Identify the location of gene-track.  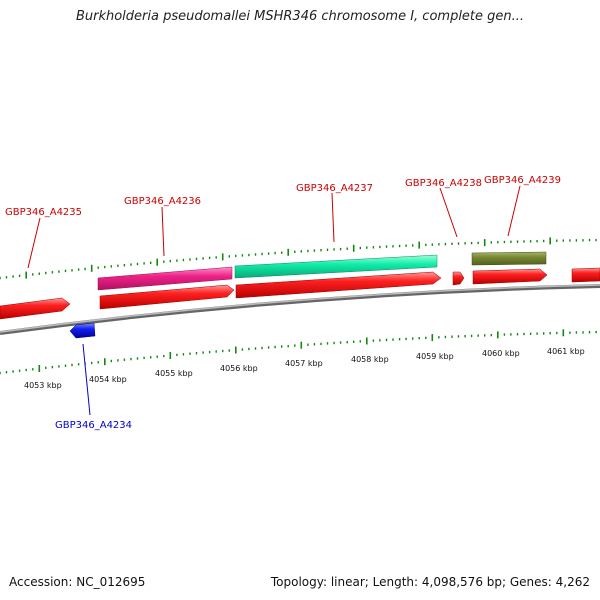
(322, 271).